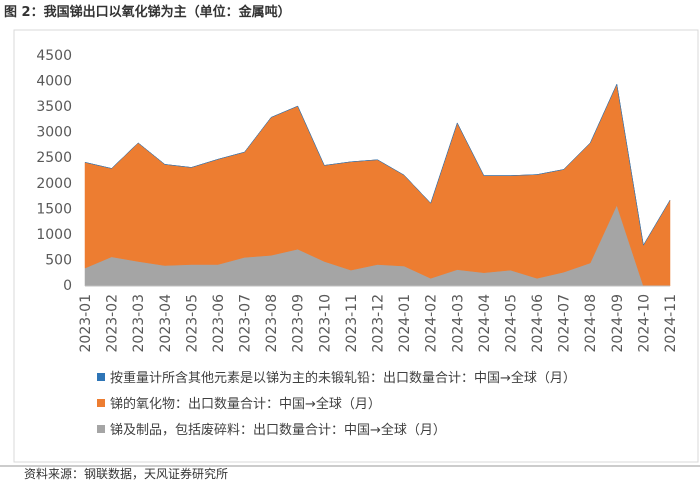 This screenshot has width=700, height=484. I want to click on source: 资料来源：钢联数据，天风证券研究所, so click(126, 473).